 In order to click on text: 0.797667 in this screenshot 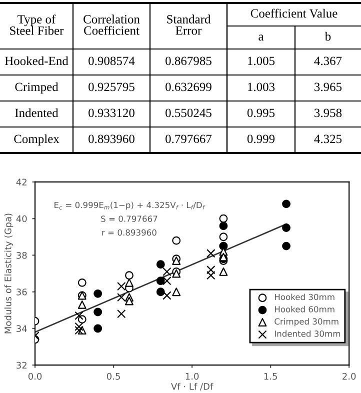, I will do `click(189, 139)`.